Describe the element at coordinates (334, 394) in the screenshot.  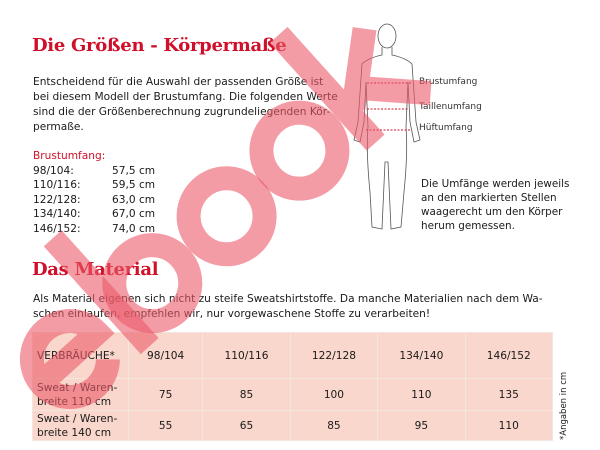
I see `table-cell: 100` at that location.